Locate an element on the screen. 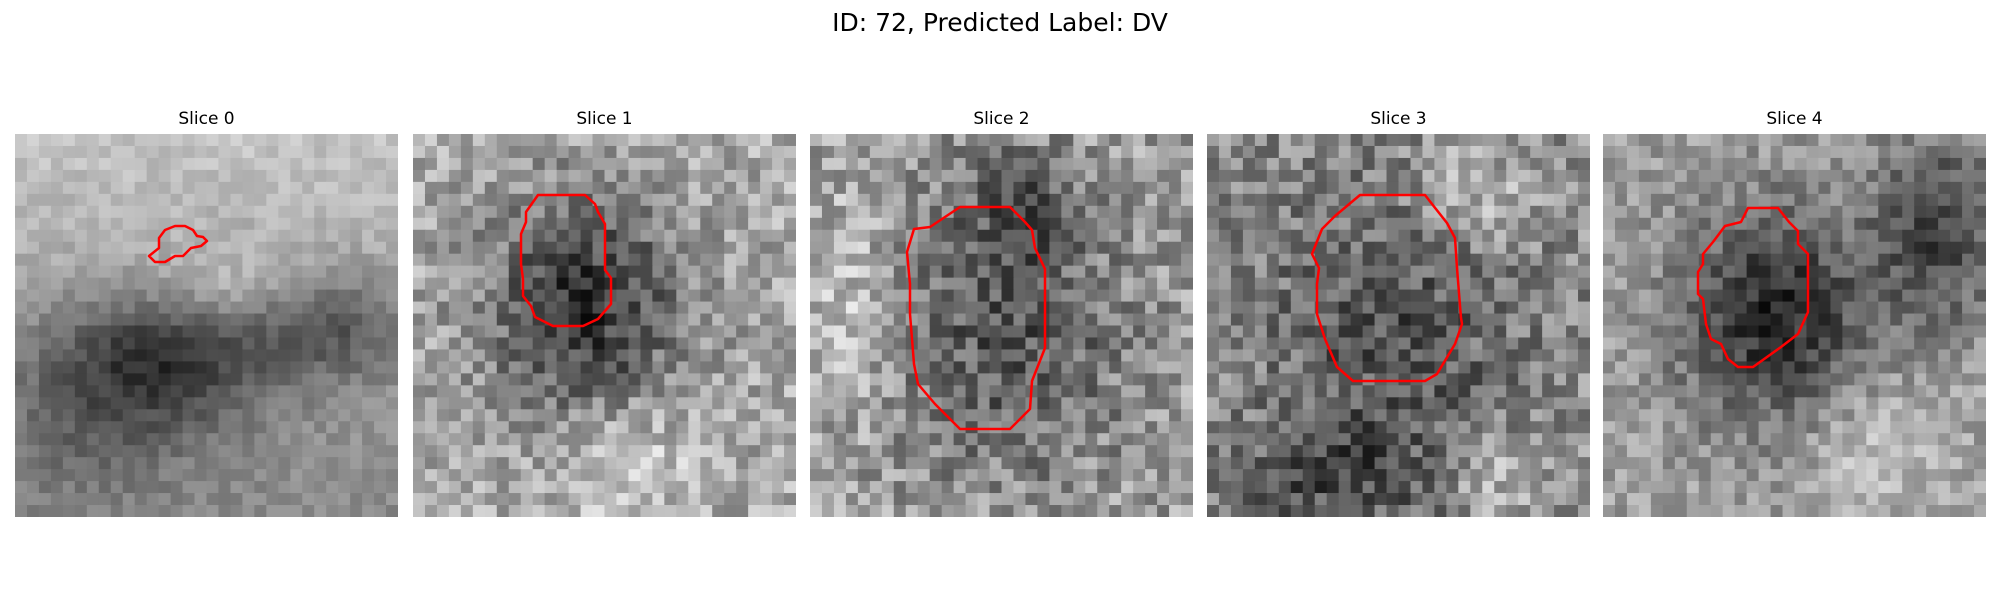 This screenshot has width=2000, height=600. slice-panel-2: Slice 2 is located at coordinates (1001, 312).